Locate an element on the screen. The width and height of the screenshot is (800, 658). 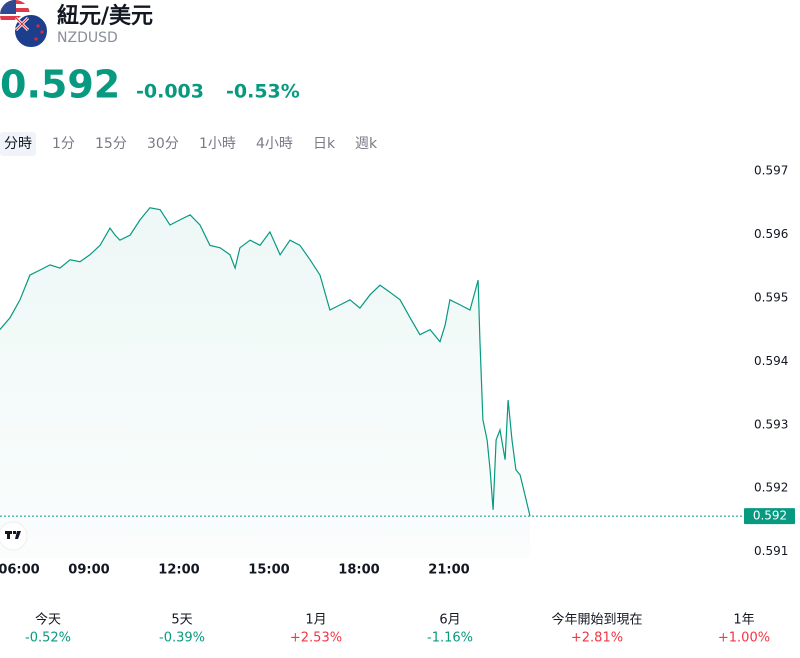
y-tick-label: 0.597 is located at coordinates (771, 171).